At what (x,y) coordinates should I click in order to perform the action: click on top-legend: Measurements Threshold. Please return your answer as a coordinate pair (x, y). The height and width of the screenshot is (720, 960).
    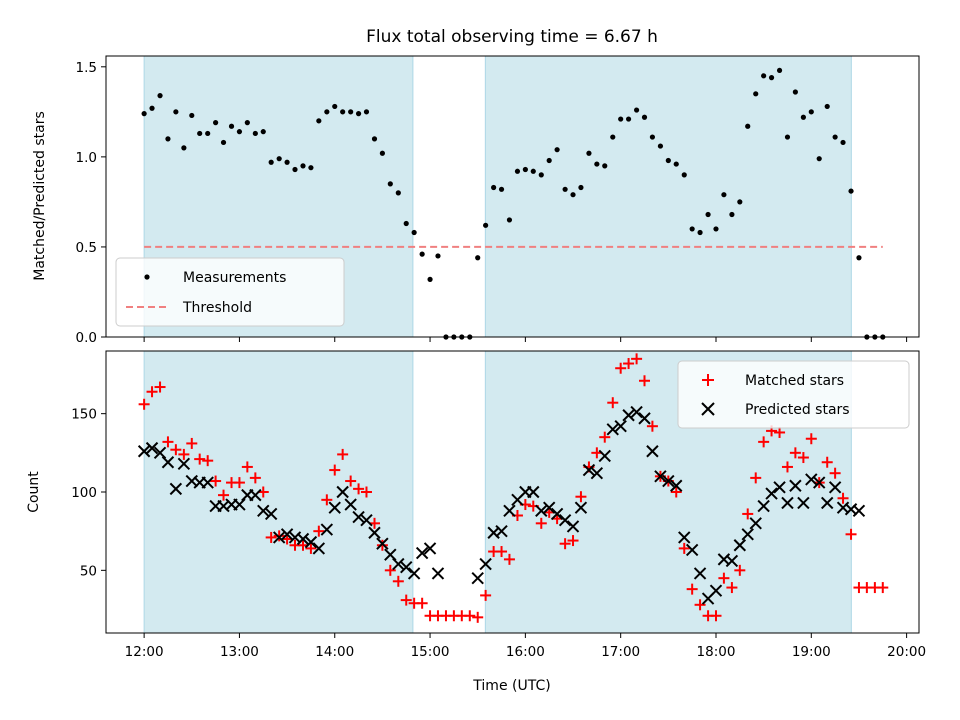
    Looking at the image, I should click on (230, 292).